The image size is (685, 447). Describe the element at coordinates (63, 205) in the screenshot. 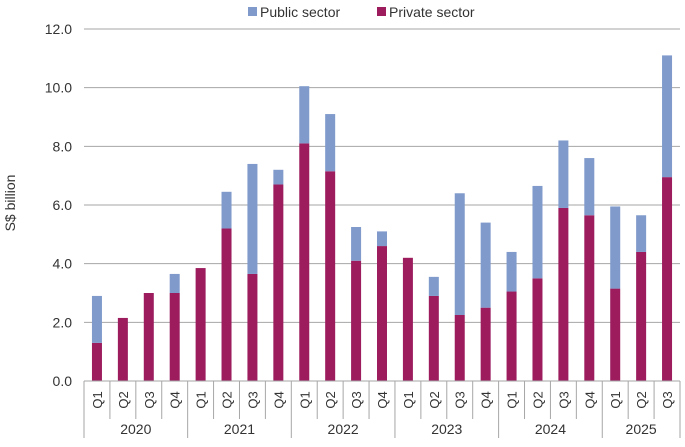

I see `y-tick-label: 6.0` at that location.